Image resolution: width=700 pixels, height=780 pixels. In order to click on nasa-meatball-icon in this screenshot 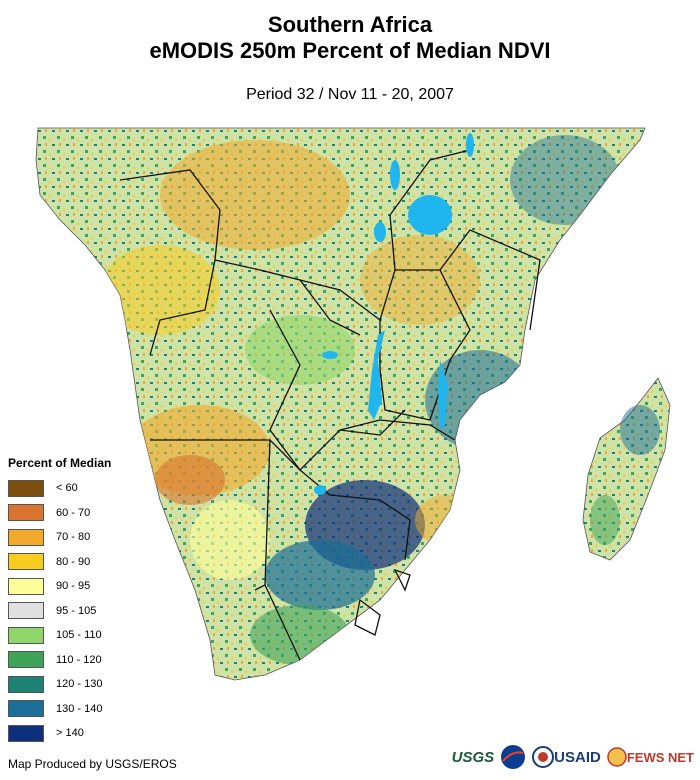, I will do `click(513, 757)`.